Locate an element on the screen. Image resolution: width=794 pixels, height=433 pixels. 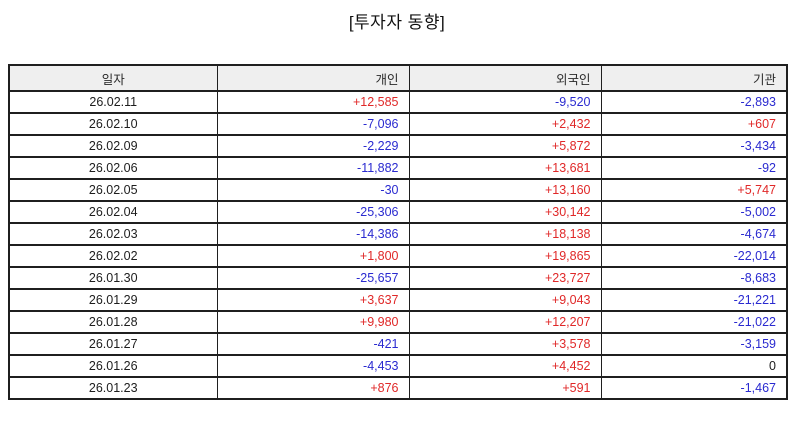
table-row: 26.02.11 +12,585 -9,520 -2,893 is located at coordinates (398, 102).